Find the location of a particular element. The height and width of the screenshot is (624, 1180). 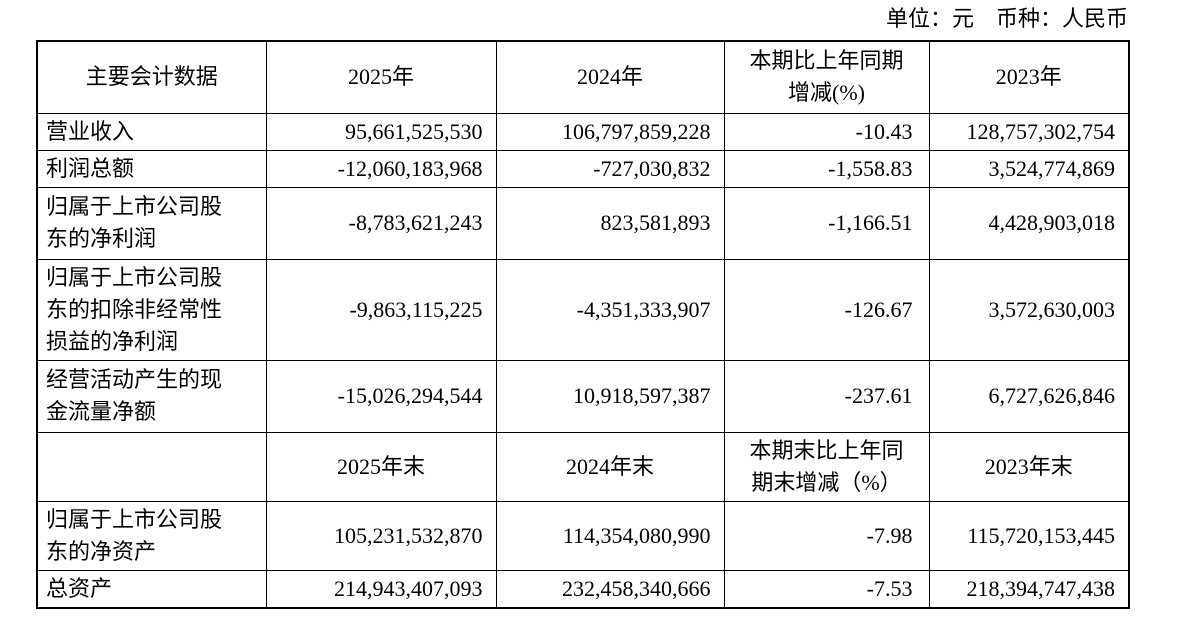

value-2025: 95,661,525,530 is located at coordinates (381, 131).